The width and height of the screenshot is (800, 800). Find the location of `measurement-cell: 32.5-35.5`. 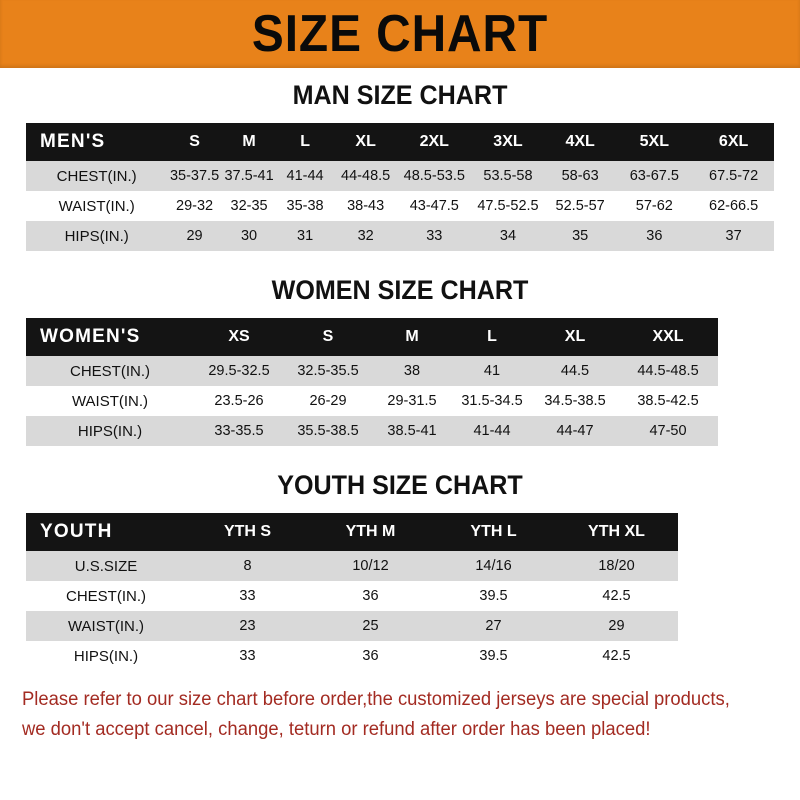

measurement-cell: 32.5-35.5 is located at coordinates (328, 371).